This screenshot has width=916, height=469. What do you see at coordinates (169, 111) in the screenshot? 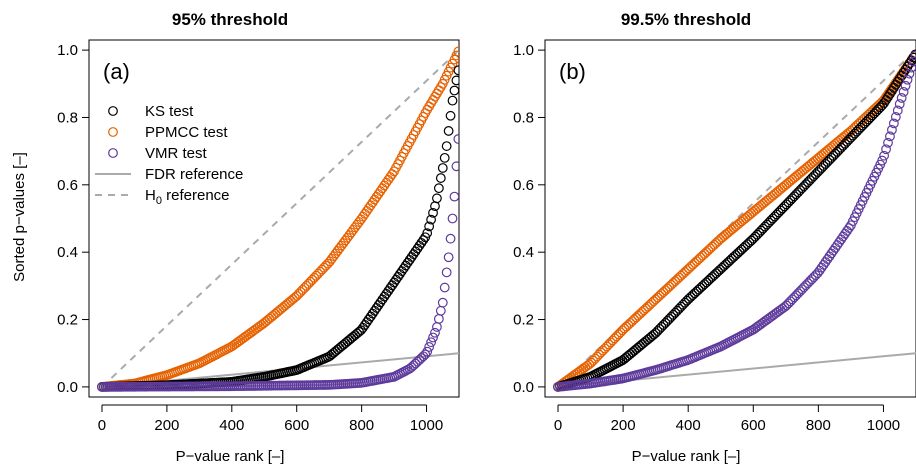
I see `legend-label: KS test` at bounding box center [169, 111].